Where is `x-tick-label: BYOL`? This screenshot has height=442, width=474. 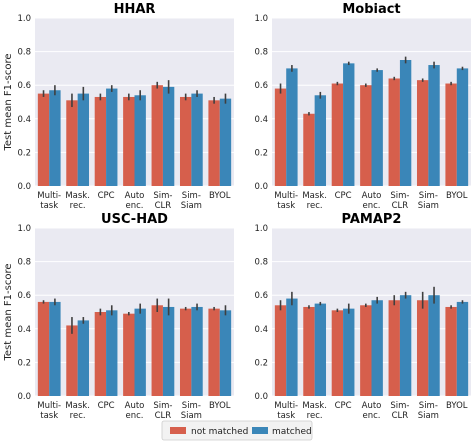
x-tick-label: BYOL is located at coordinates (457, 406).